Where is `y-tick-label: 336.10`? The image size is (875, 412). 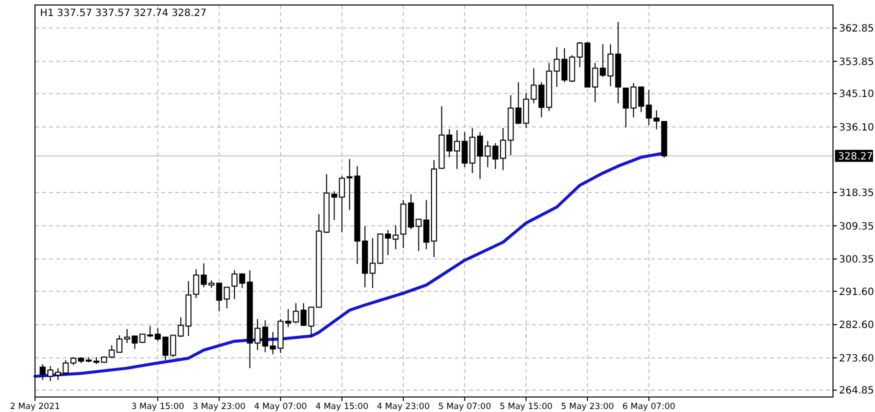 y-tick-label: 336.10 is located at coordinates (856, 128).